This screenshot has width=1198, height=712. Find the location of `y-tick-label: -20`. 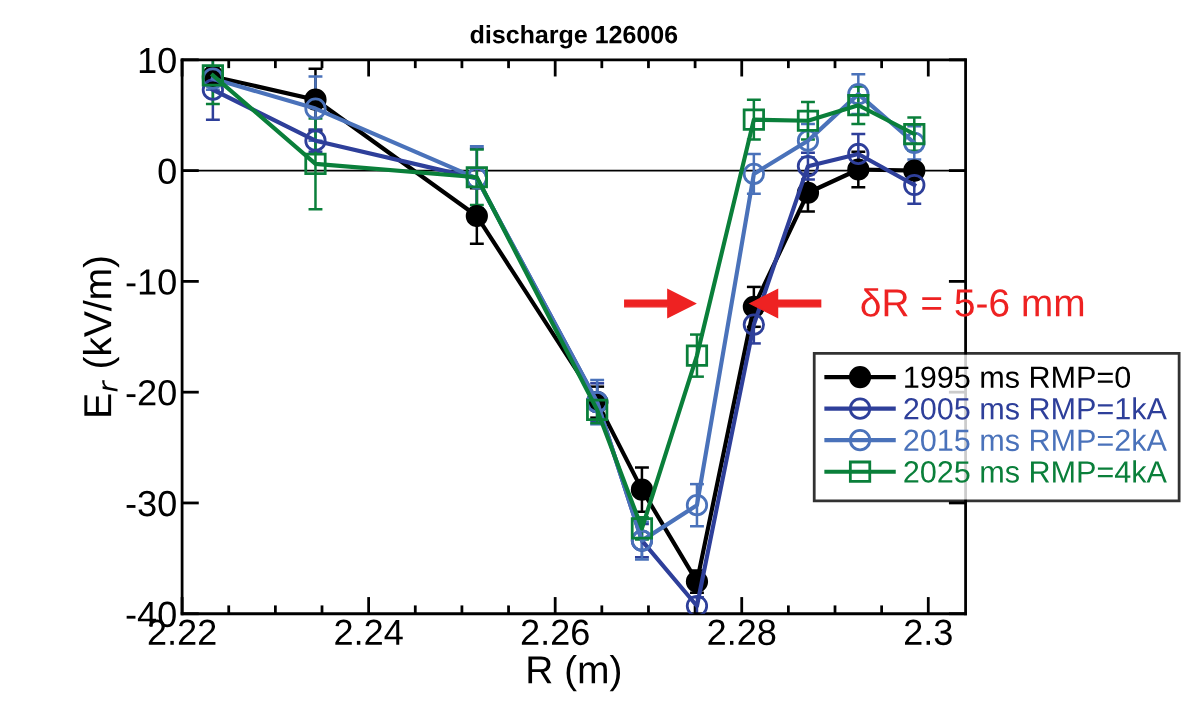

y-tick-label: -20 is located at coordinates (151, 393).